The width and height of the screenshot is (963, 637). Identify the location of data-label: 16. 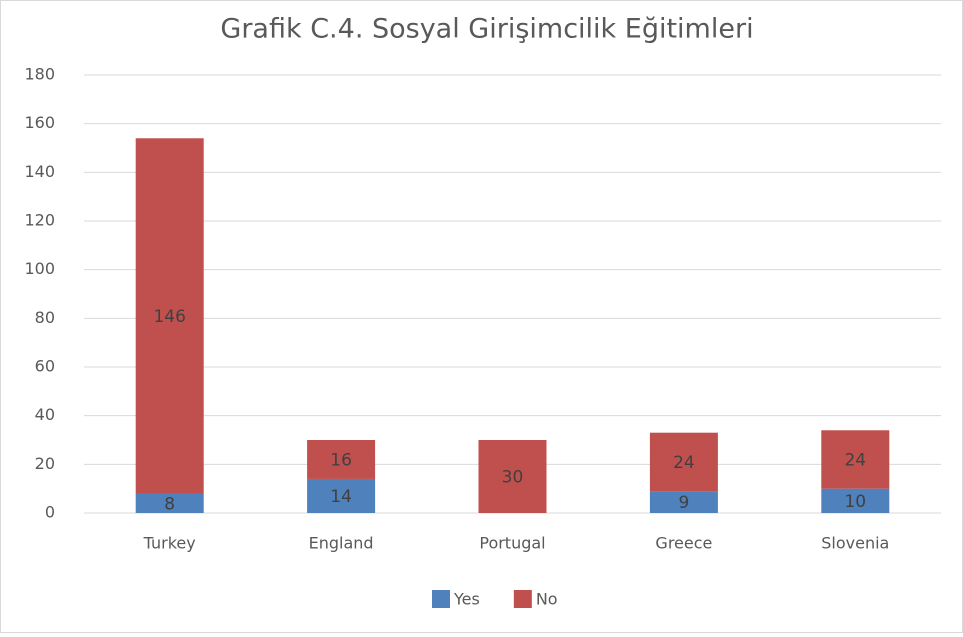
(341, 460).